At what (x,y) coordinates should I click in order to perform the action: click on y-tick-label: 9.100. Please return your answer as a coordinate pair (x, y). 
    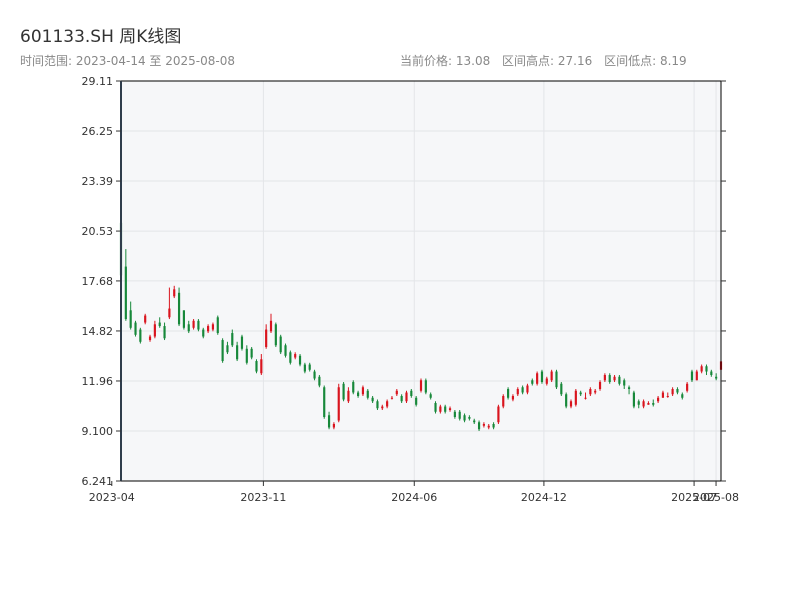
    Looking at the image, I should click on (98, 431).